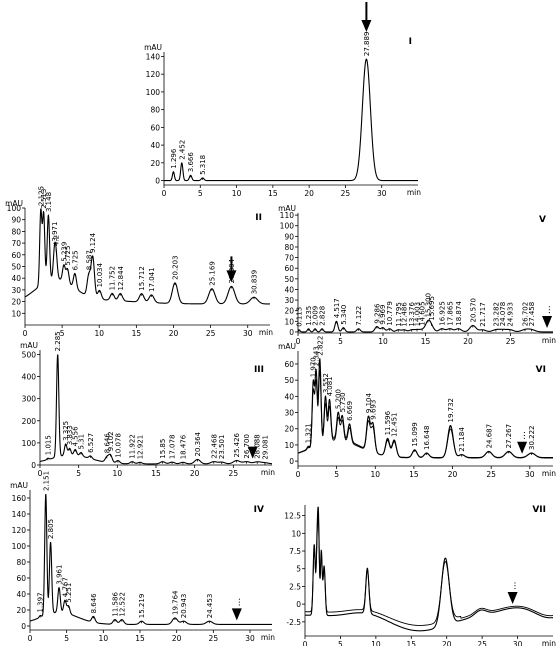 This screenshot has width=558, height=646. I want to click on peak-label: 12.522, so click(122, 604).